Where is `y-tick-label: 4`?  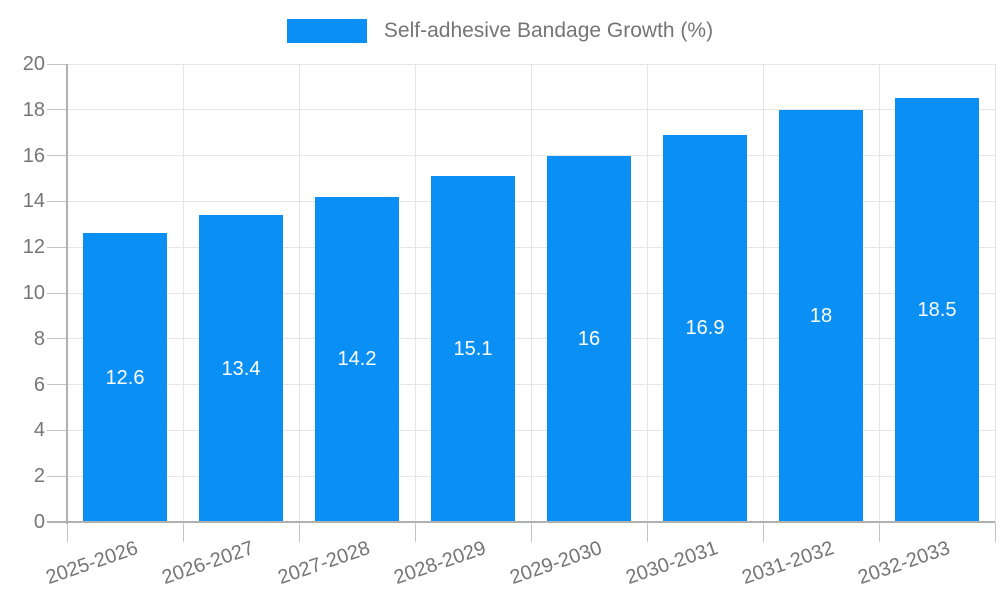
y-tick-label: 4 is located at coordinates (39, 430).